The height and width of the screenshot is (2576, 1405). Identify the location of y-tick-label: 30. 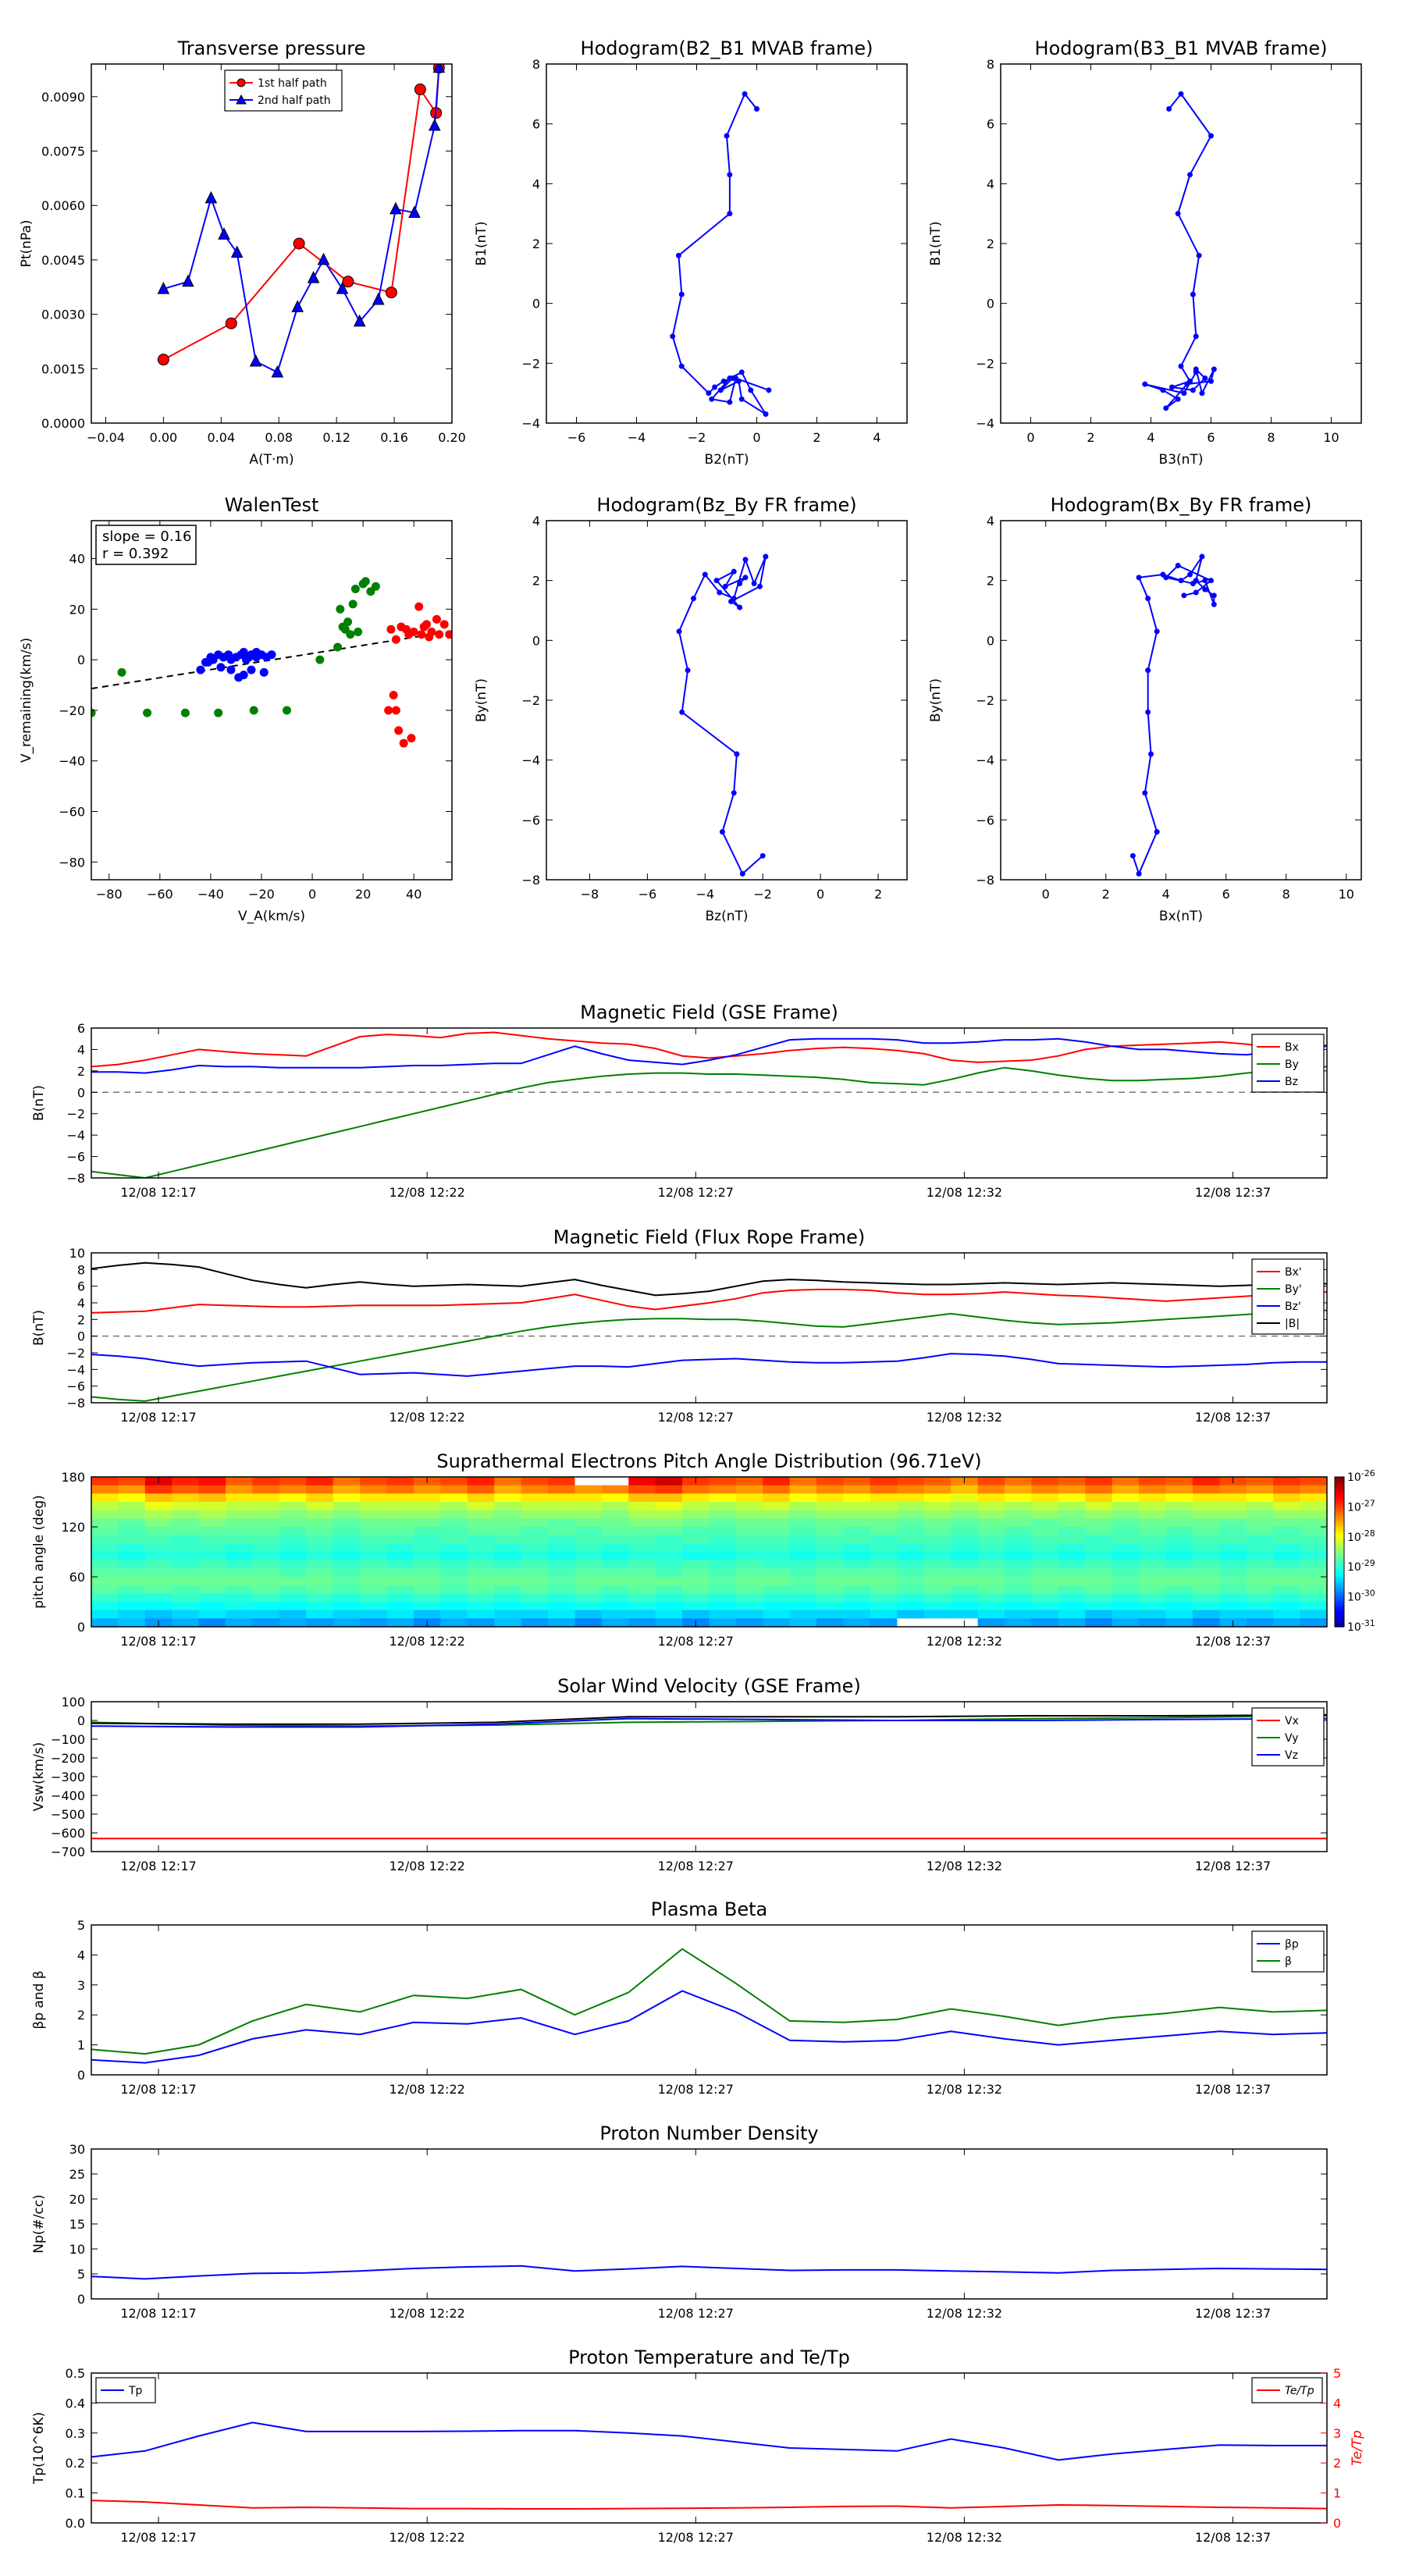
(77, 2149).